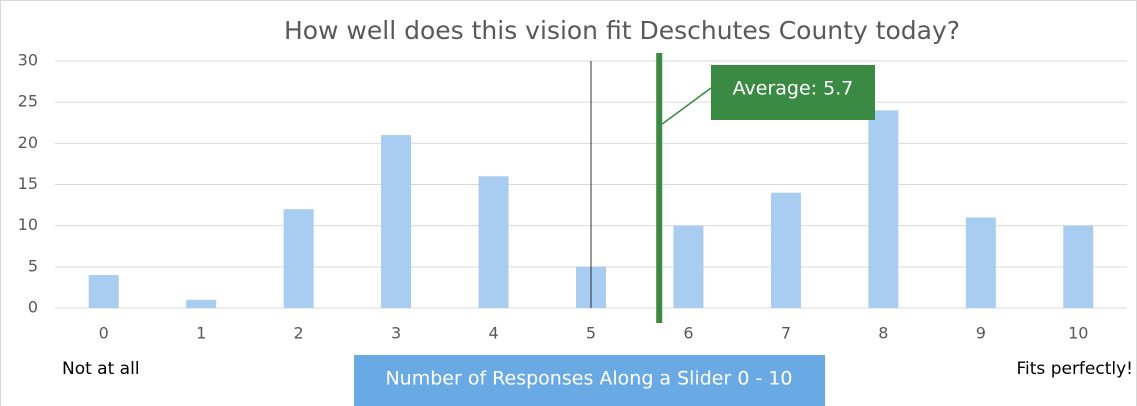  Describe the element at coordinates (33, 307) in the screenshot. I see `y-tick-label: 0` at that location.